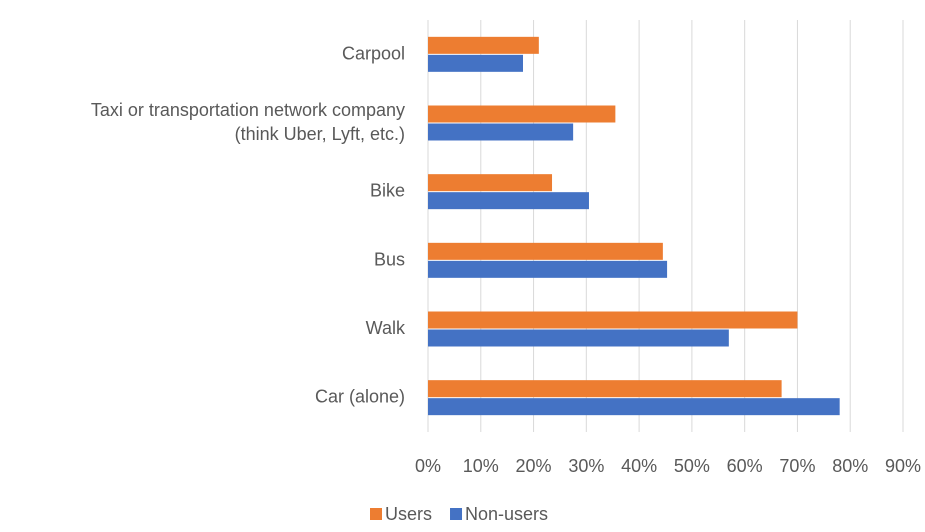  Describe the element at coordinates (586, 466) in the screenshot. I see `x-tick-label: 30%` at that location.